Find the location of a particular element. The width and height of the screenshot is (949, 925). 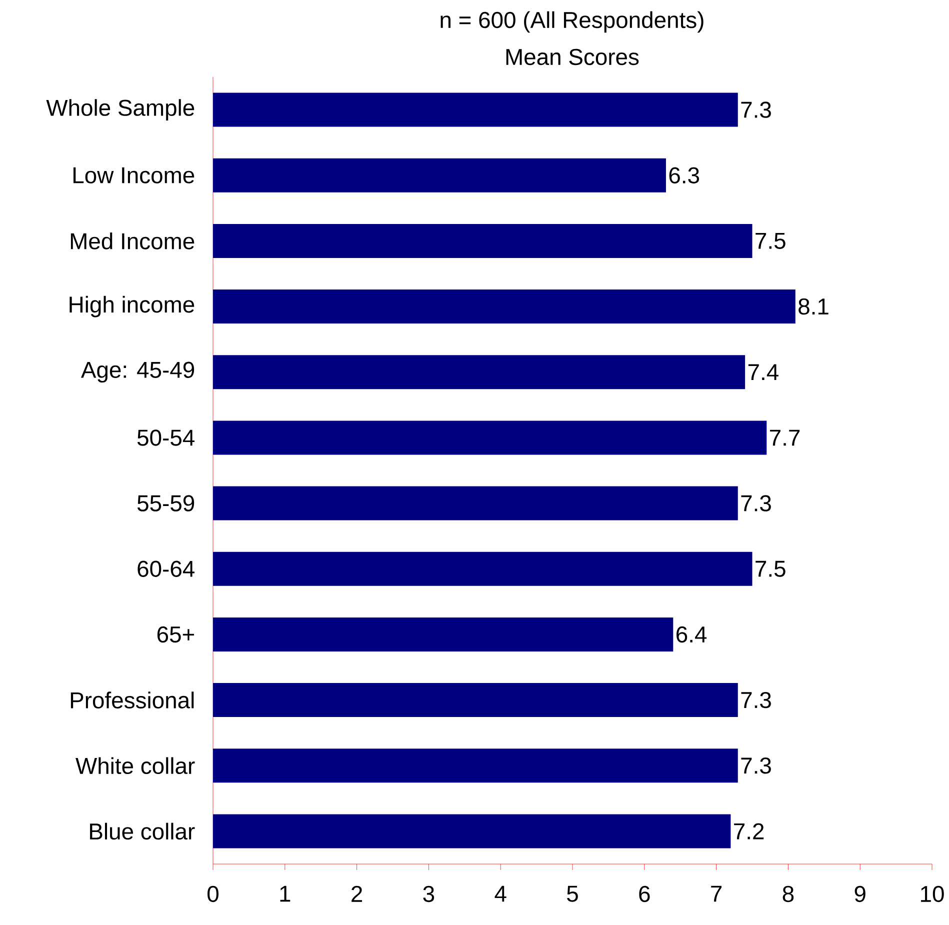

x-tick-label: 9 is located at coordinates (860, 894).